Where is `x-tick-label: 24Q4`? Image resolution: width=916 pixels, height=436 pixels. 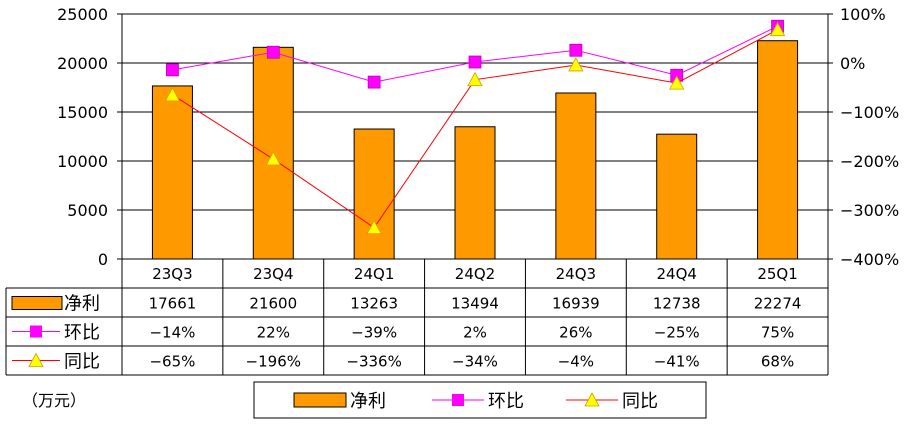 x-tick-label: 24Q4 is located at coordinates (676, 274).